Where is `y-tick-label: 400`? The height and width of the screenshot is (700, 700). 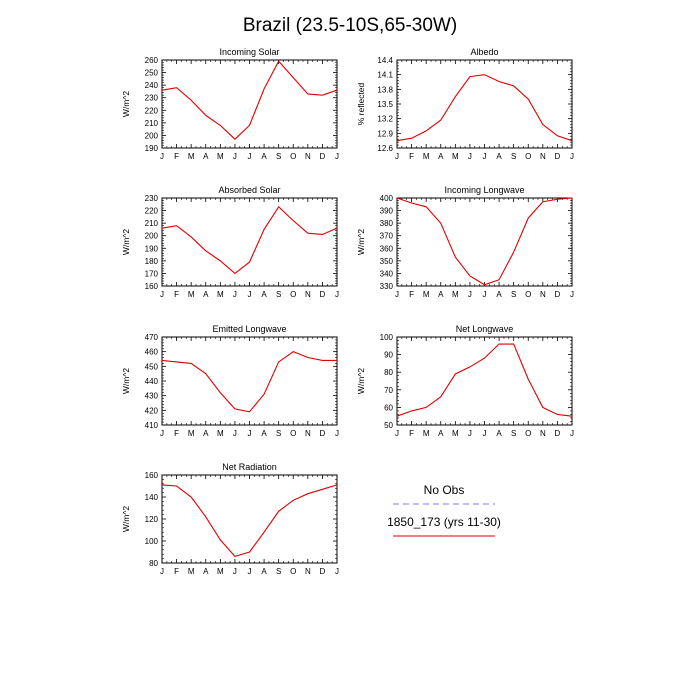
y-tick-label: 400 is located at coordinates (387, 198).